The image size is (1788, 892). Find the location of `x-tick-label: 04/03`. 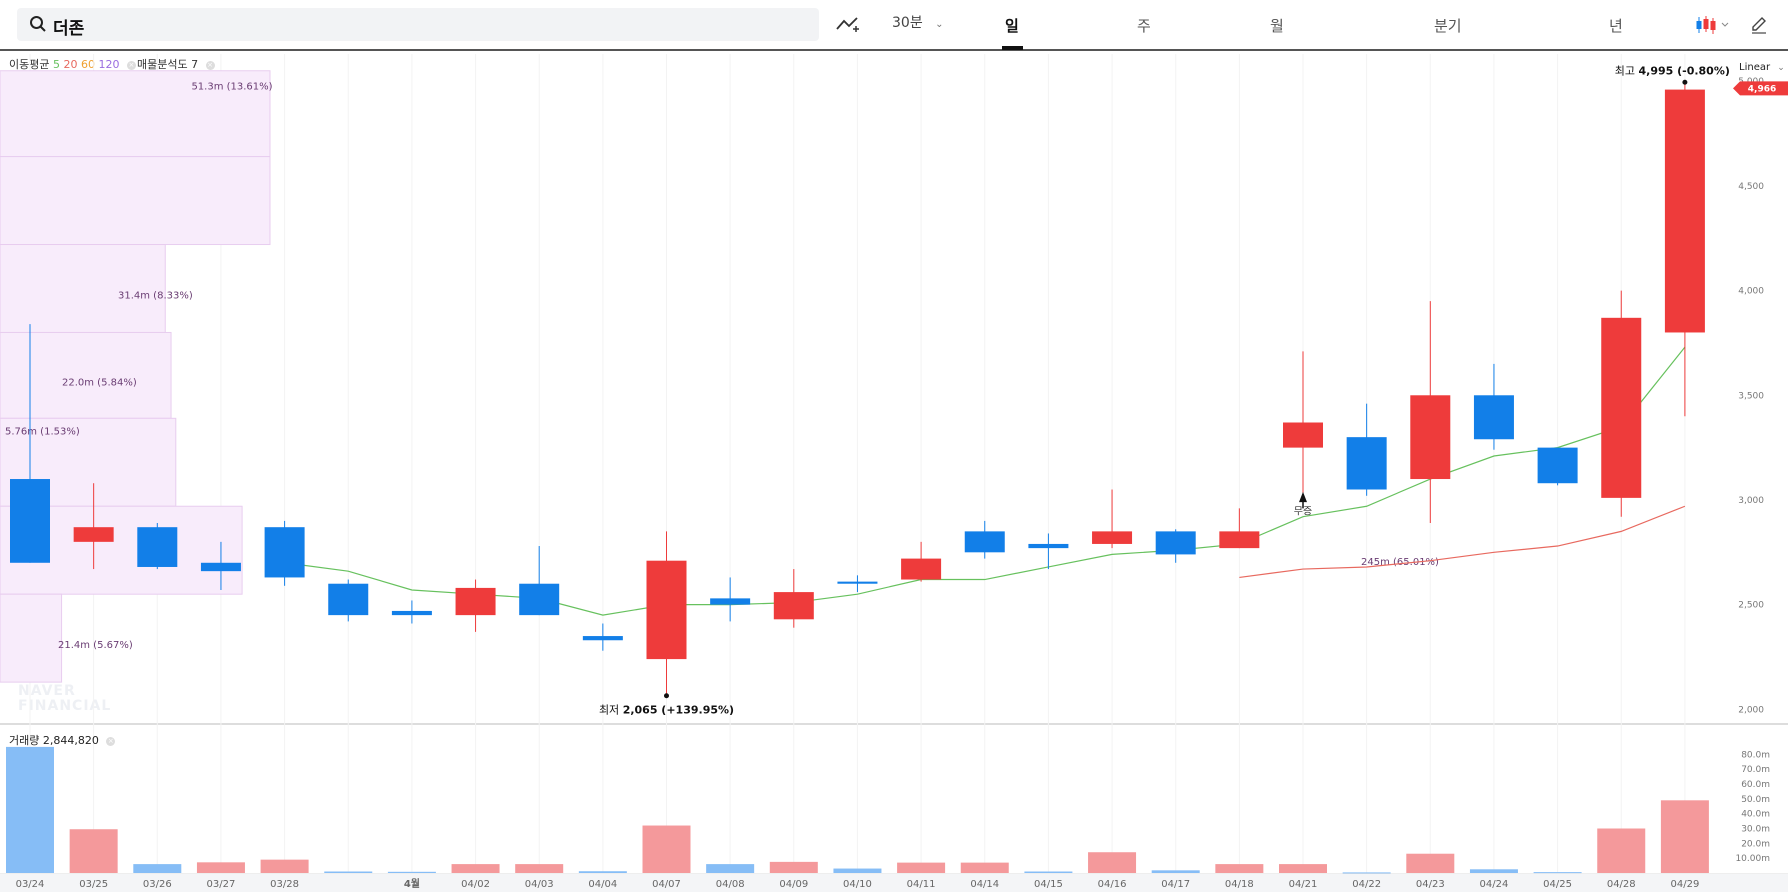

x-tick-label: 04/03 is located at coordinates (539, 884).